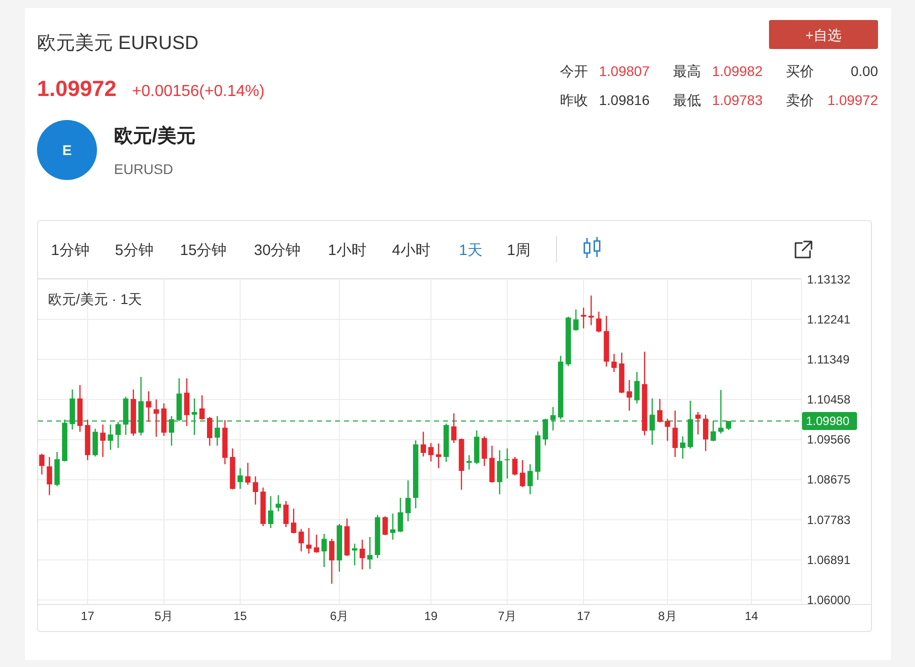  I want to click on ref-line-label: 1.09980, so click(828, 421).